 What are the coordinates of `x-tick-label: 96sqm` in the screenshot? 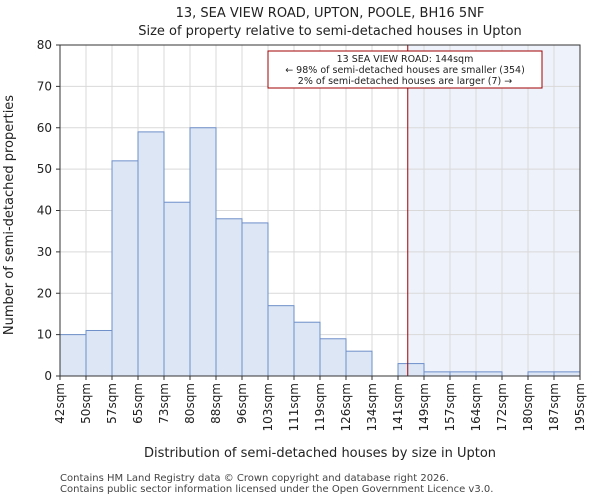 It's located at (242, 403).